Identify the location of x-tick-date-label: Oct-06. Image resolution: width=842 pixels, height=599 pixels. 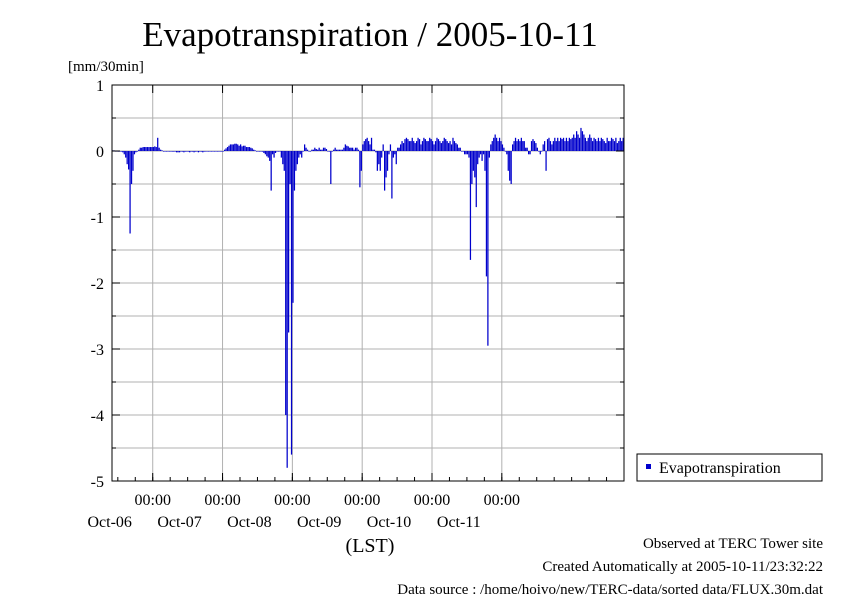
(110, 522).